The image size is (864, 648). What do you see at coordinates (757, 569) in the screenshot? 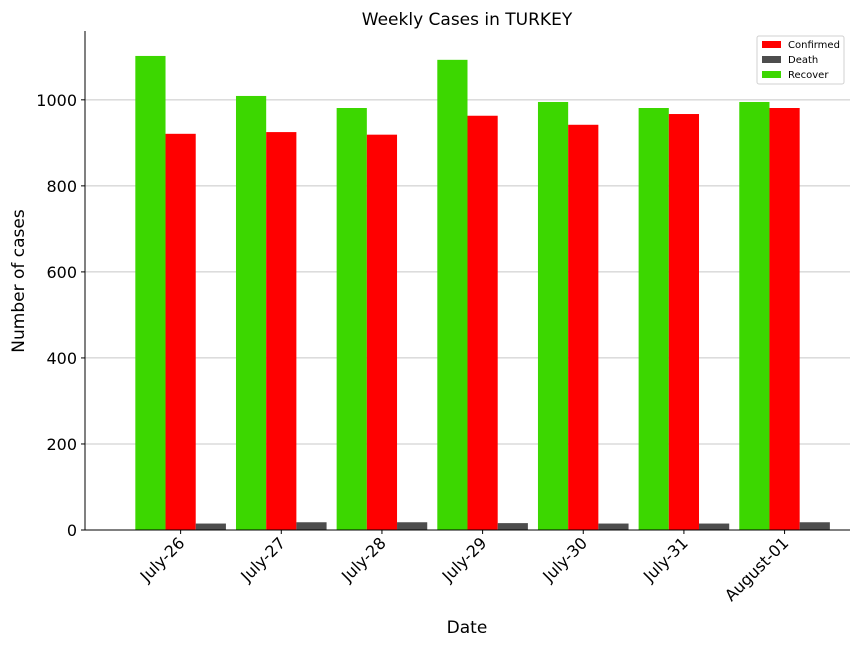
I see `x-tick-label: August-01` at bounding box center [757, 569].